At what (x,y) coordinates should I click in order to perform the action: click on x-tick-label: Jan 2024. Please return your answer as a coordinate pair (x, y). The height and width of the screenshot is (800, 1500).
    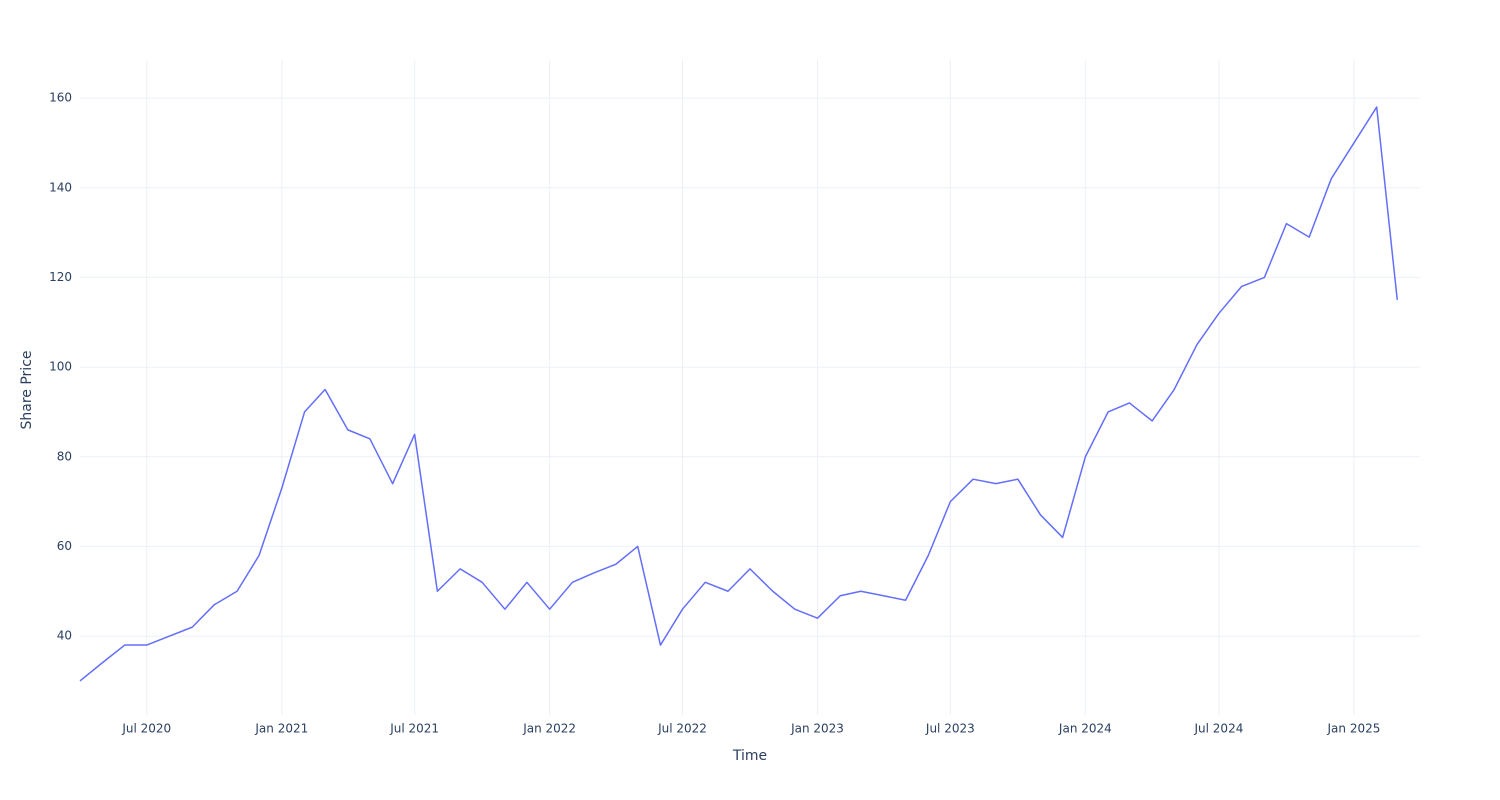
    Looking at the image, I should click on (1085, 729).